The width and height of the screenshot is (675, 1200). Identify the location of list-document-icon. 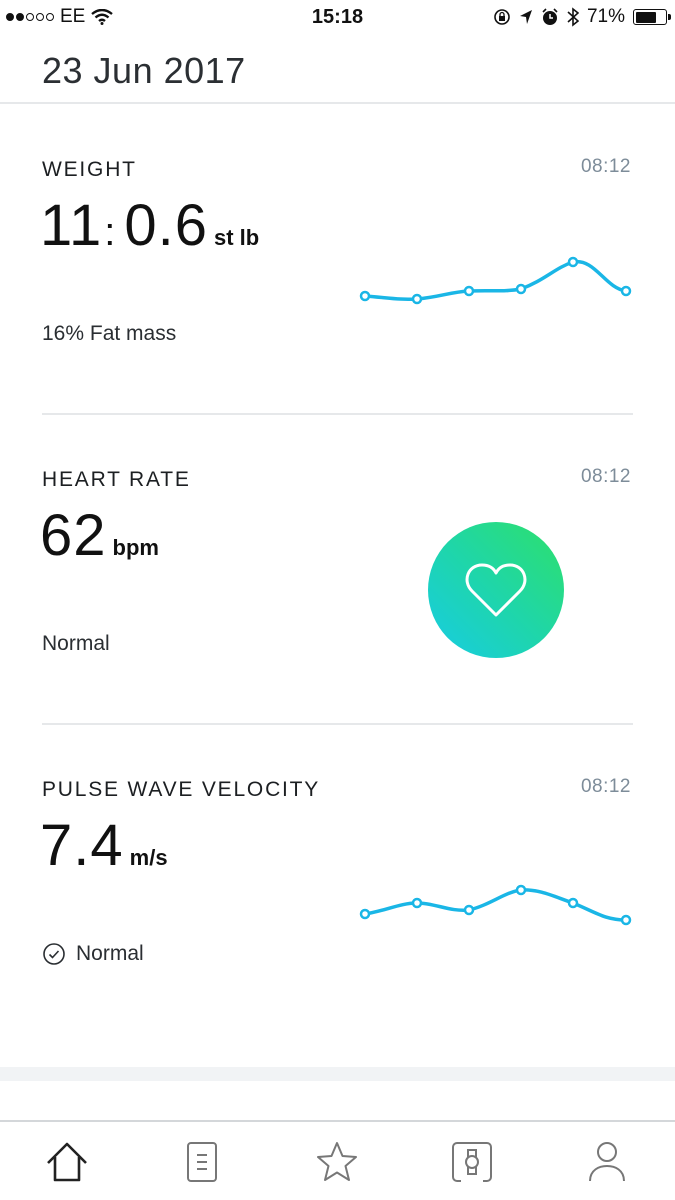
(202, 1162).